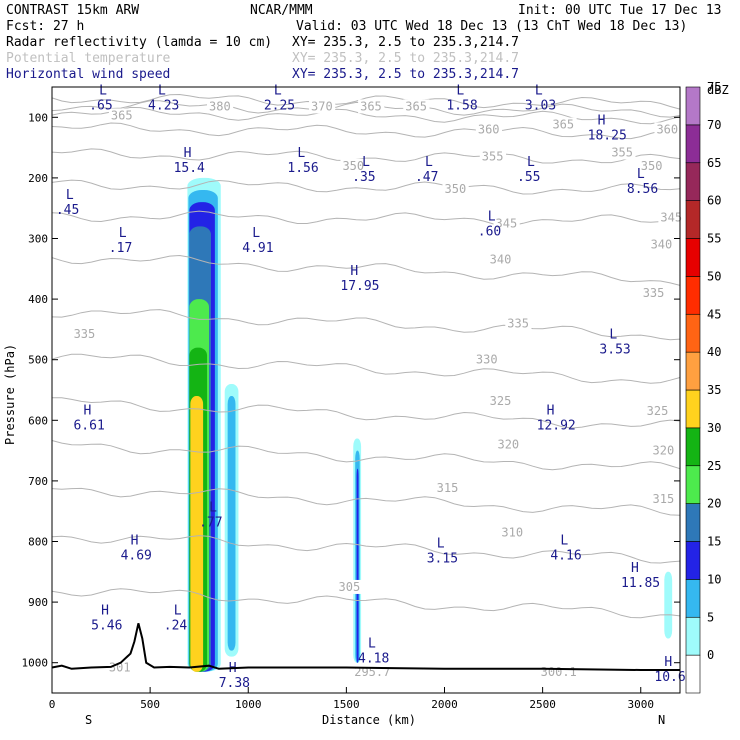 The image size is (740, 740). I want to click on theta-label: 330, so click(487, 360).